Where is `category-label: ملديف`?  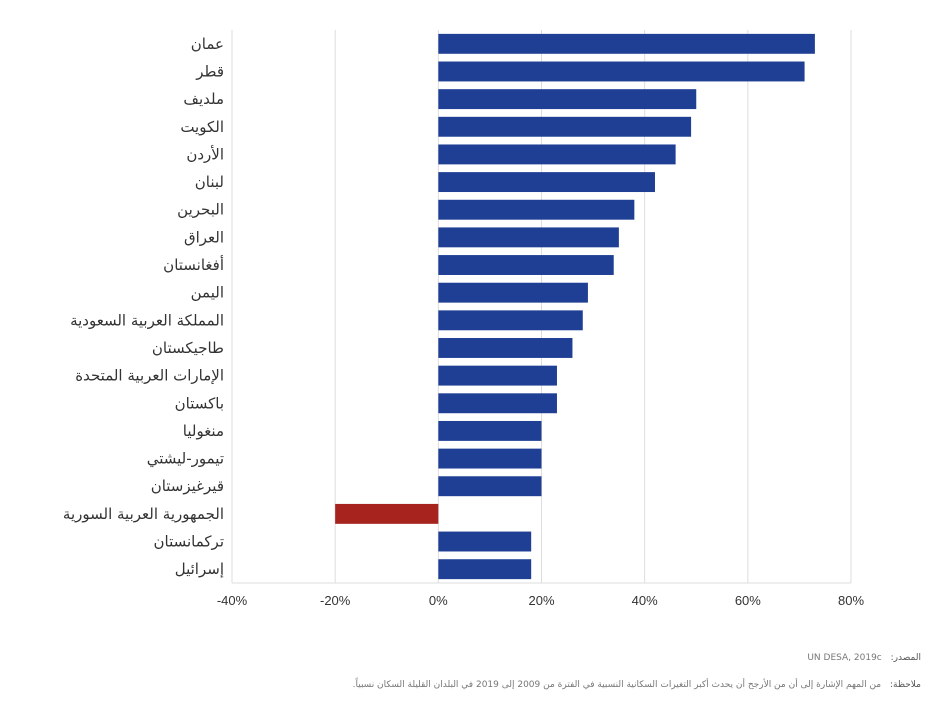 category-label: ملديف is located at coordinates (203, 99).